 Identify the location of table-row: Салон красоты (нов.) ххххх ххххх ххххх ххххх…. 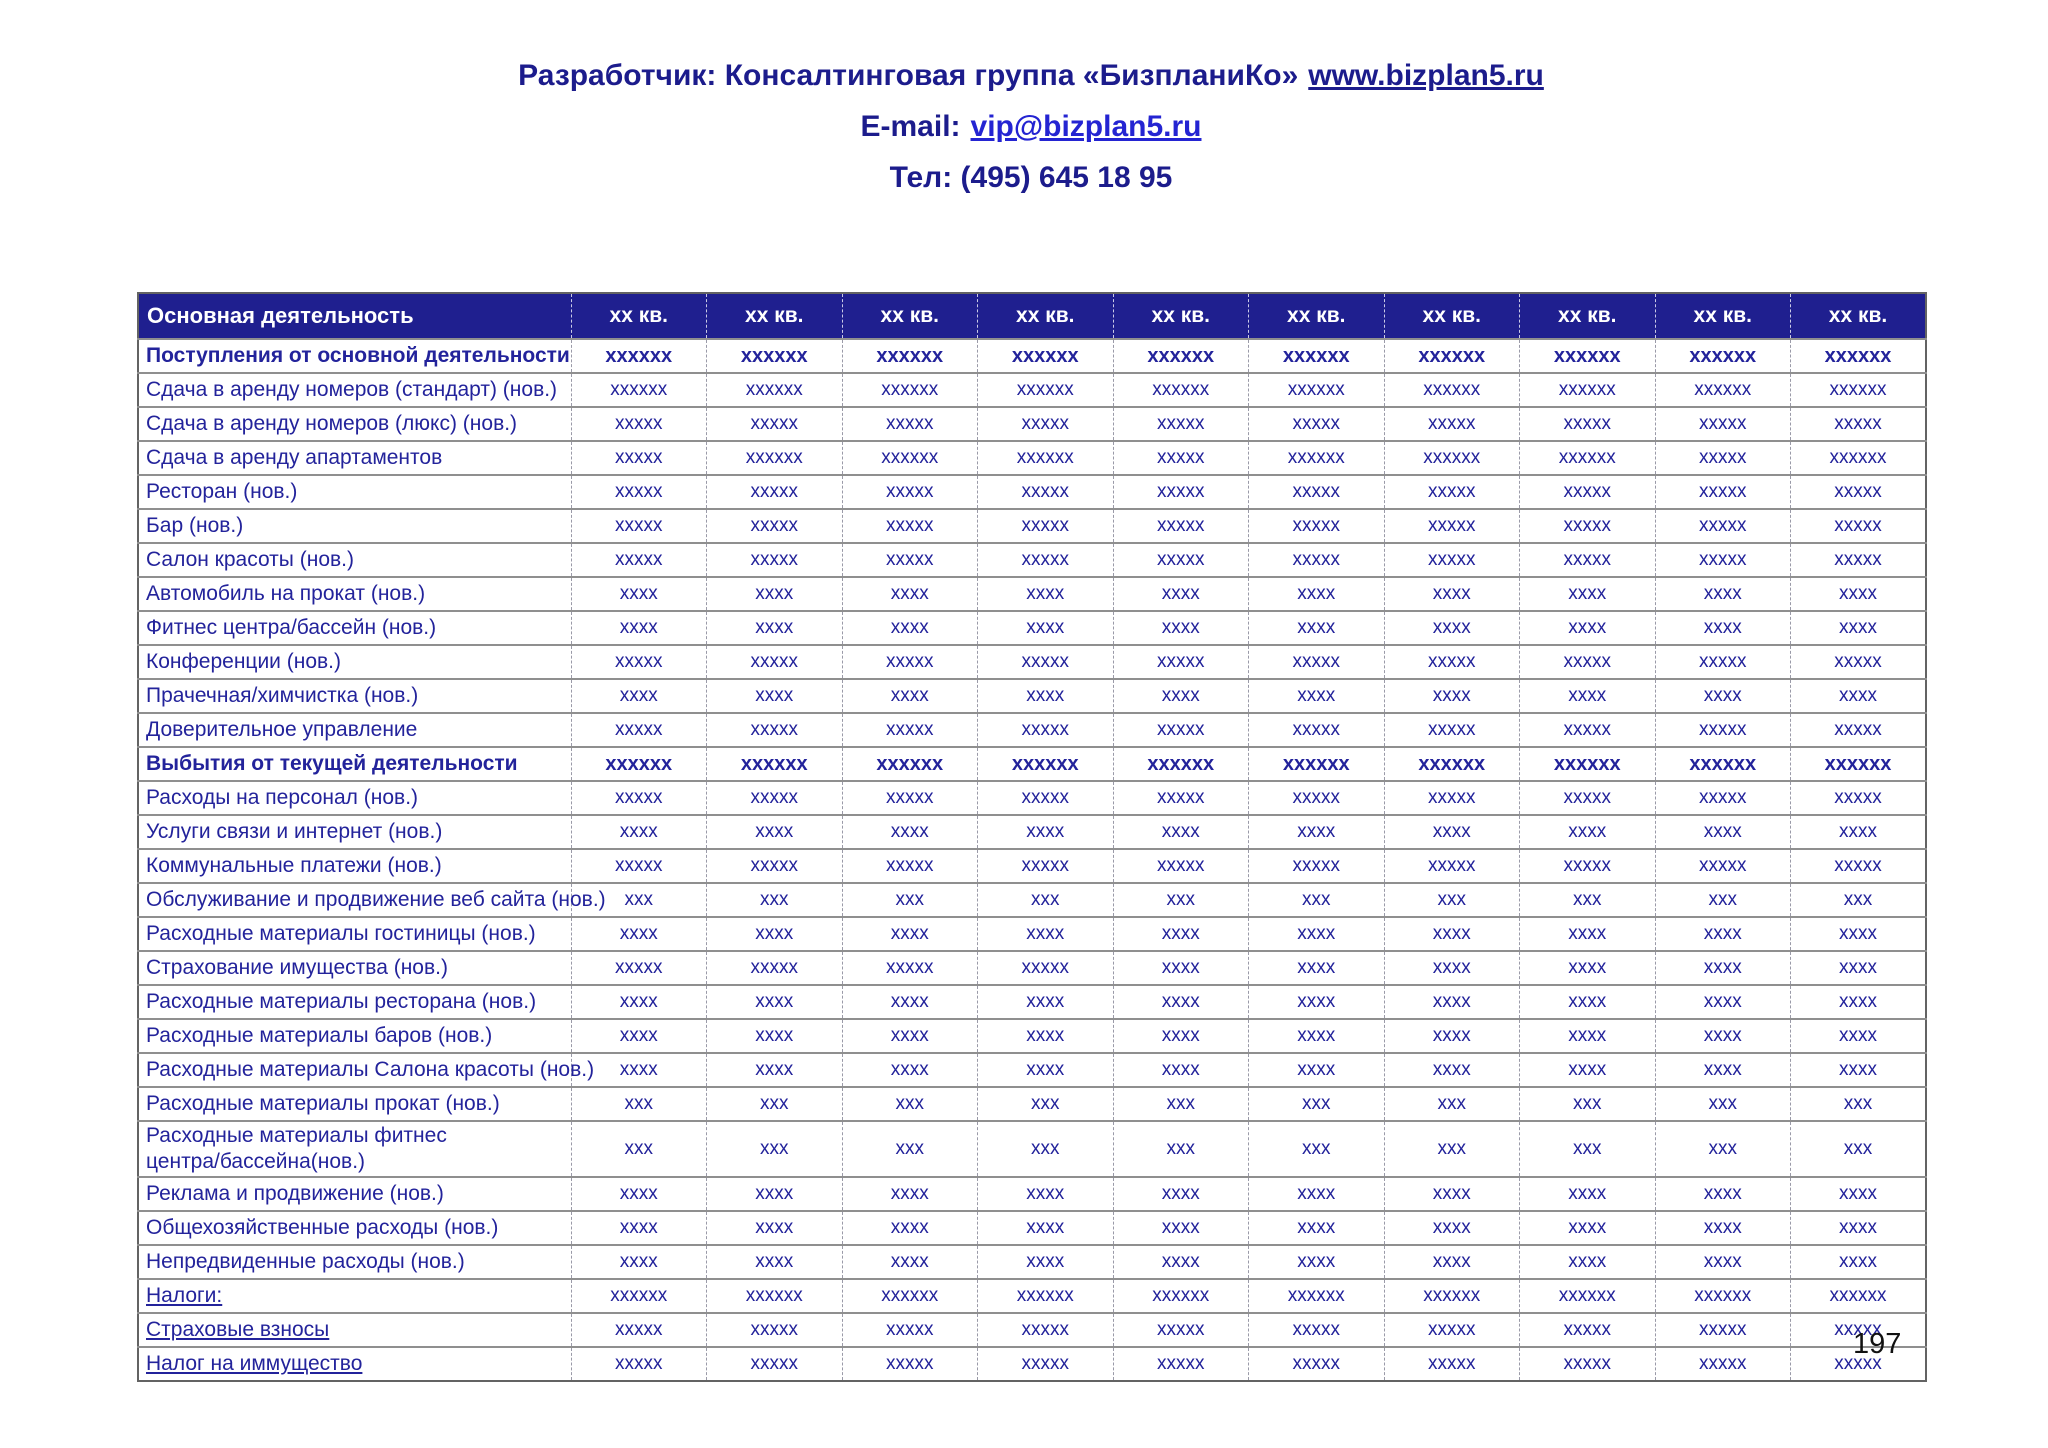
(1032, 559).